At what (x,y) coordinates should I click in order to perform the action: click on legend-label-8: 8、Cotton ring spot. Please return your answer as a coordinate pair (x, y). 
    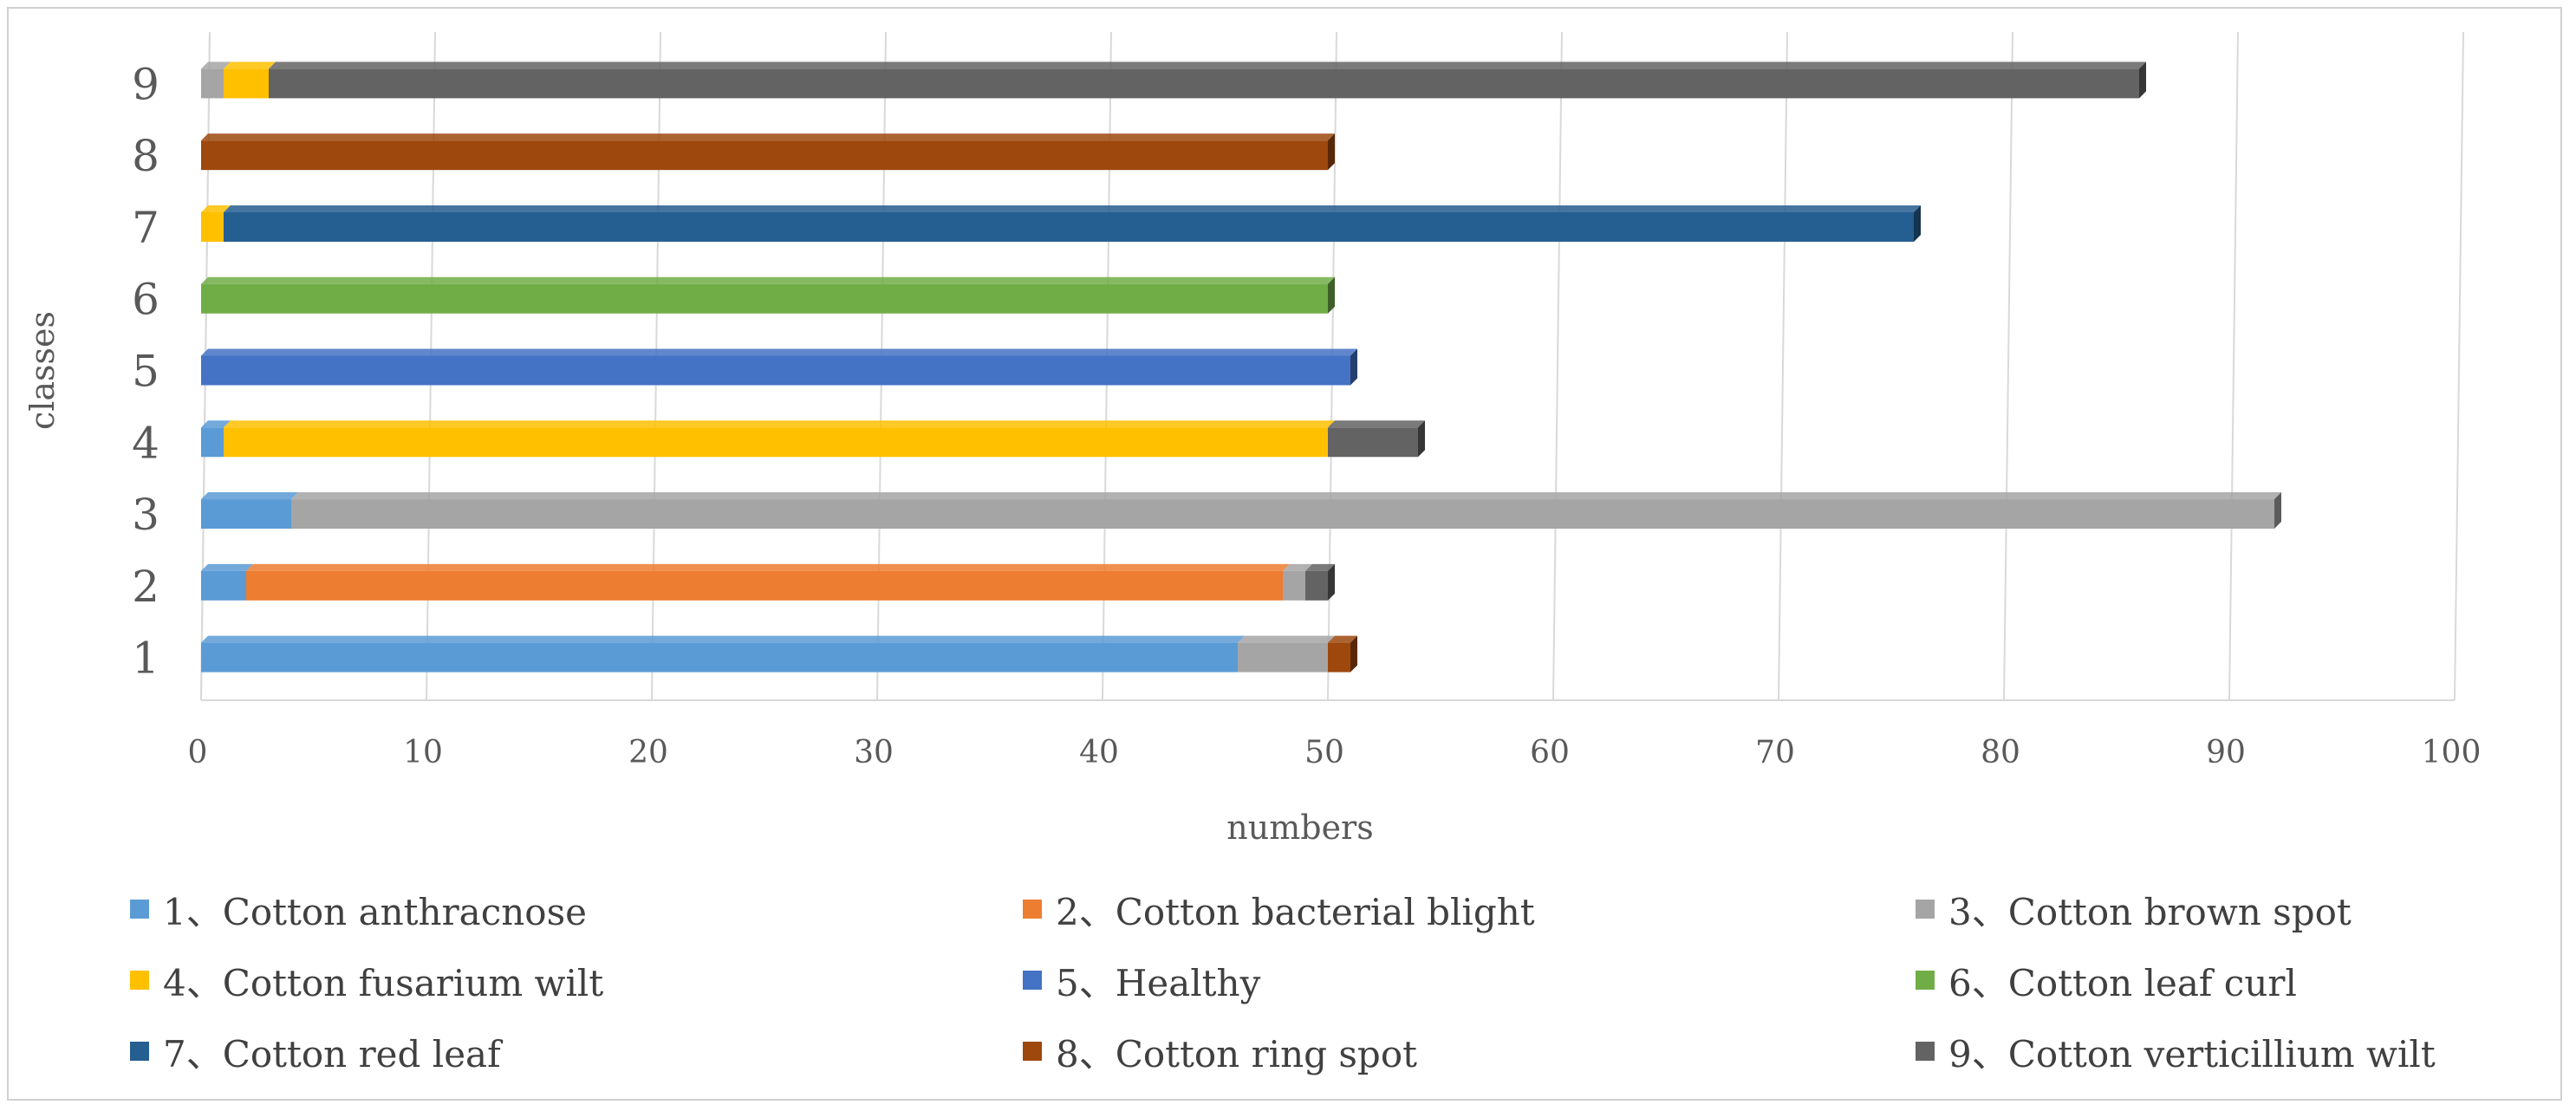
    Looking at the image, I should click on (1236, 1053).